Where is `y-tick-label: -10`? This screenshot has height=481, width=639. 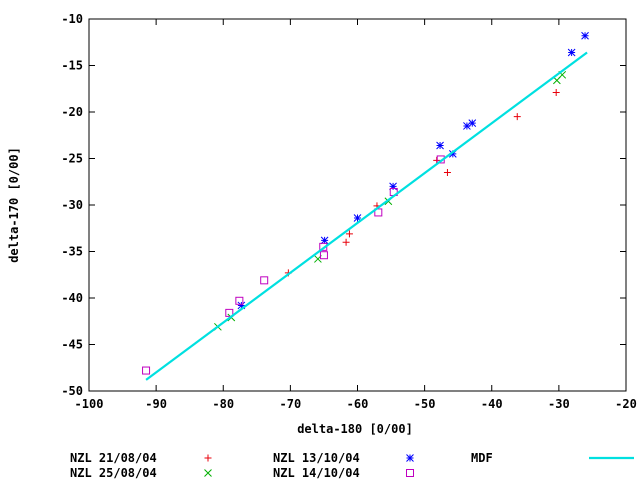
y-tick-label: -10 is located at coordinates (72, 19).